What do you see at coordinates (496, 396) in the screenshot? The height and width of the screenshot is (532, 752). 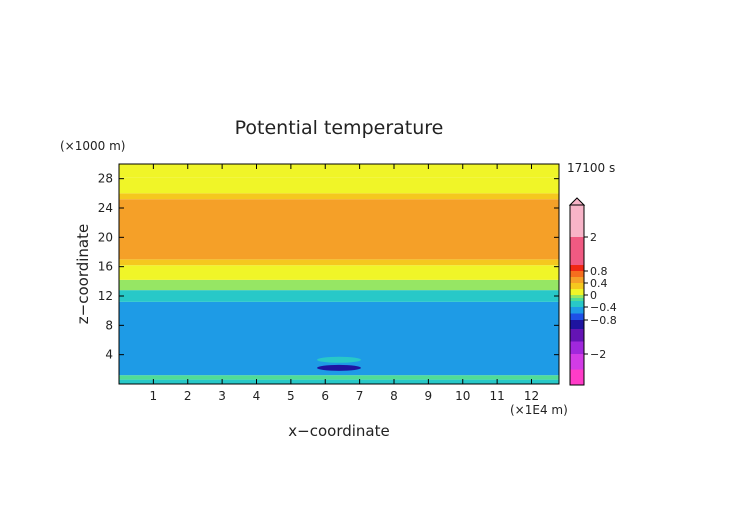 I see `x-tick-label: 11` at bounding box center [496, 396].